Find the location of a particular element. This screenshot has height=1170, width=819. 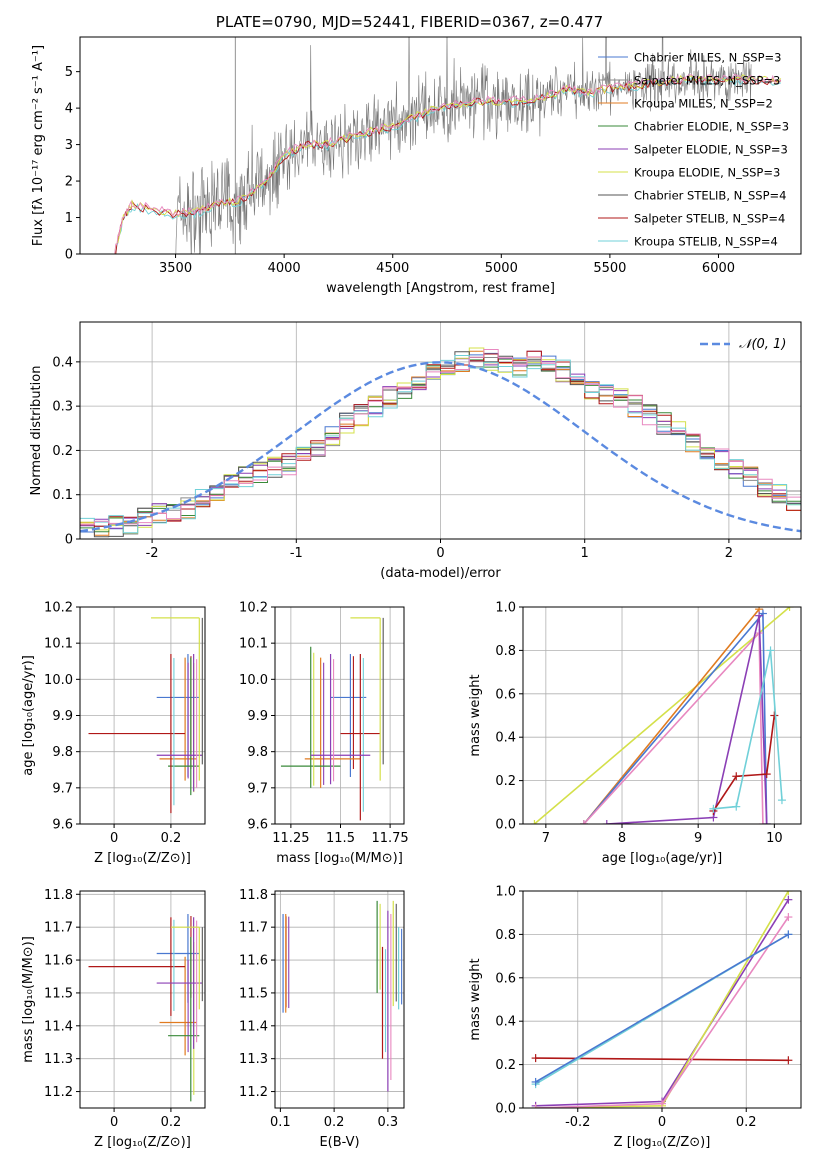

y-tick-label: 11.8 is located at coordinates (58, 895).